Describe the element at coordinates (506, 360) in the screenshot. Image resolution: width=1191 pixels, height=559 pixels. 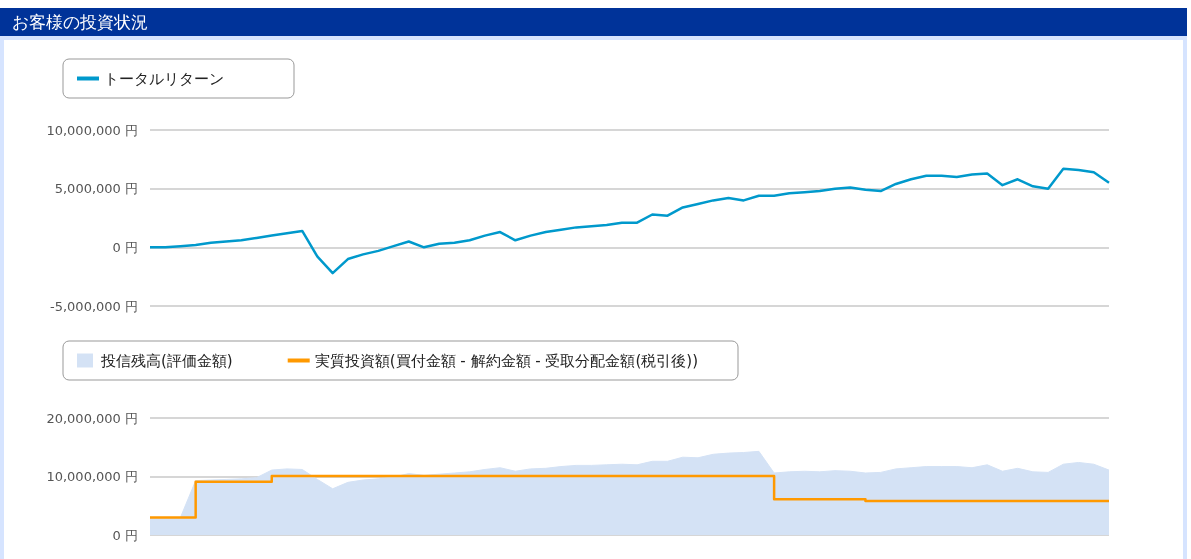
I see `legend-label: 実質投資額(買付金額 - 解約金額 - 受取分配金額(税引後))` at that location.